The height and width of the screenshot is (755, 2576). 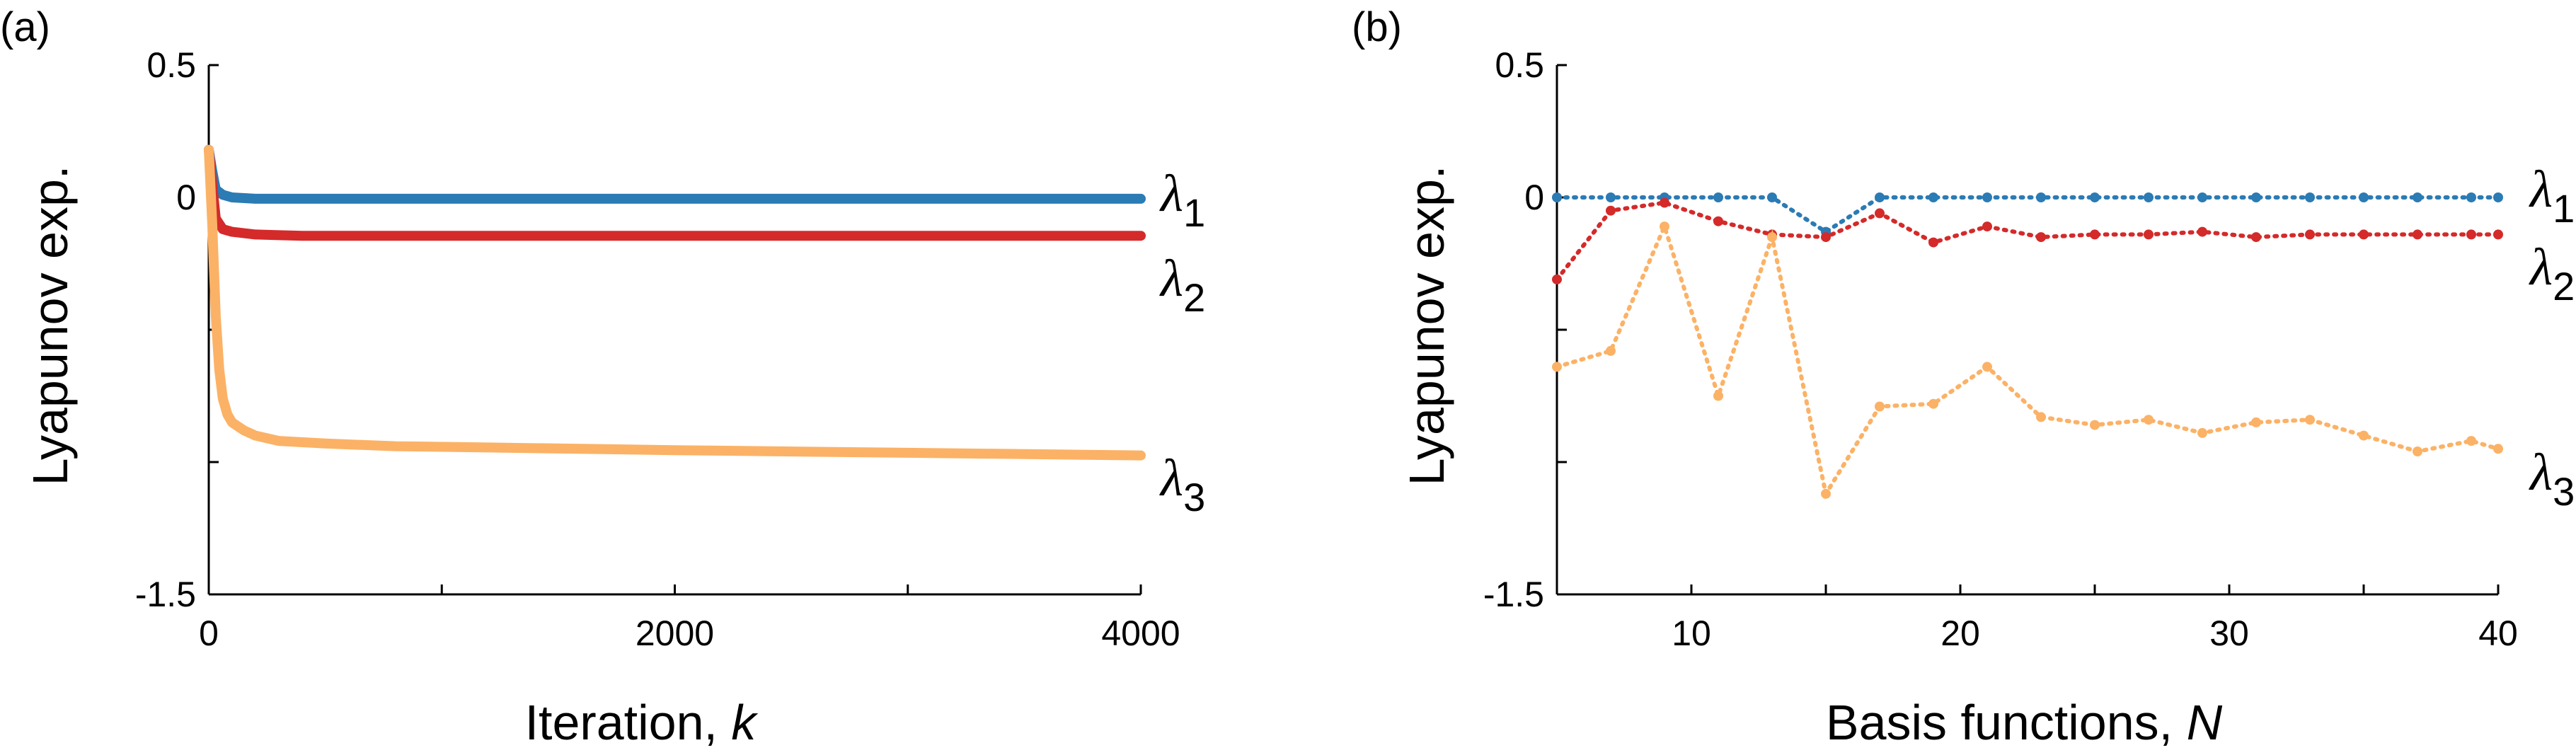 I want to click on panel-b-y-tick-label: 0, so click(x=1534, y=197).